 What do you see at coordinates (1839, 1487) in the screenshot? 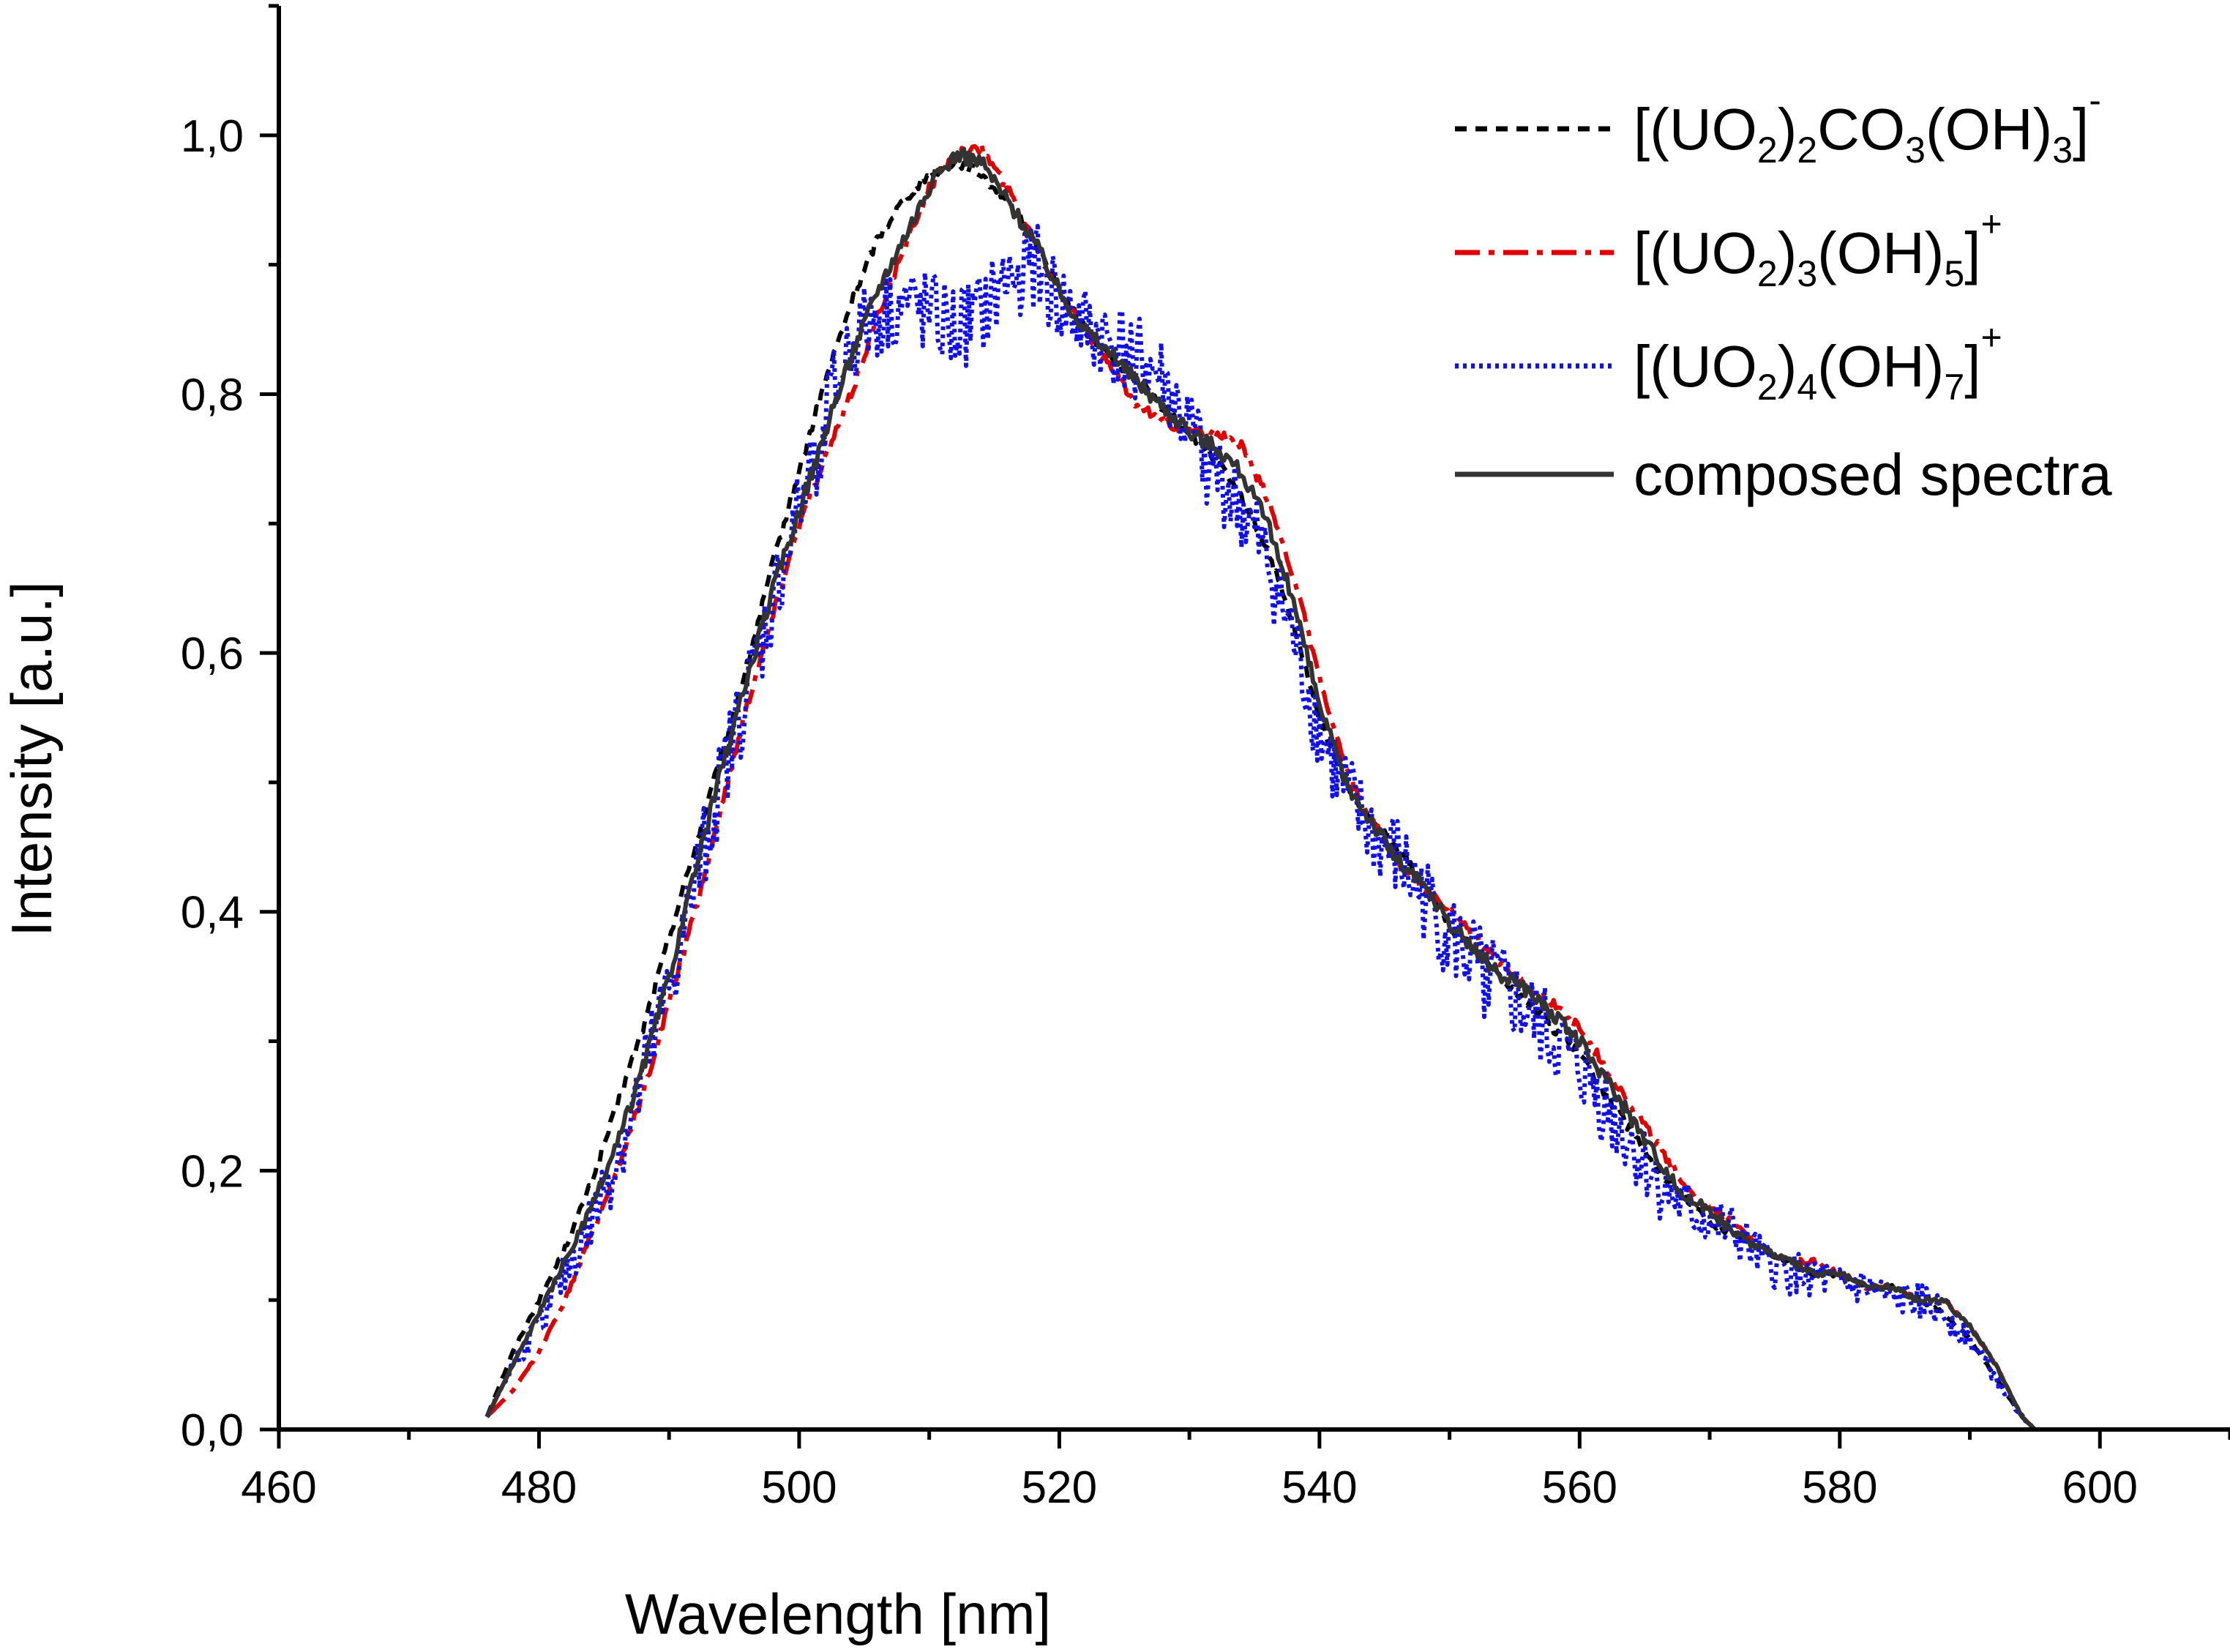
I see `x-tick-label: 580` at bounding box center [1839, 1487].